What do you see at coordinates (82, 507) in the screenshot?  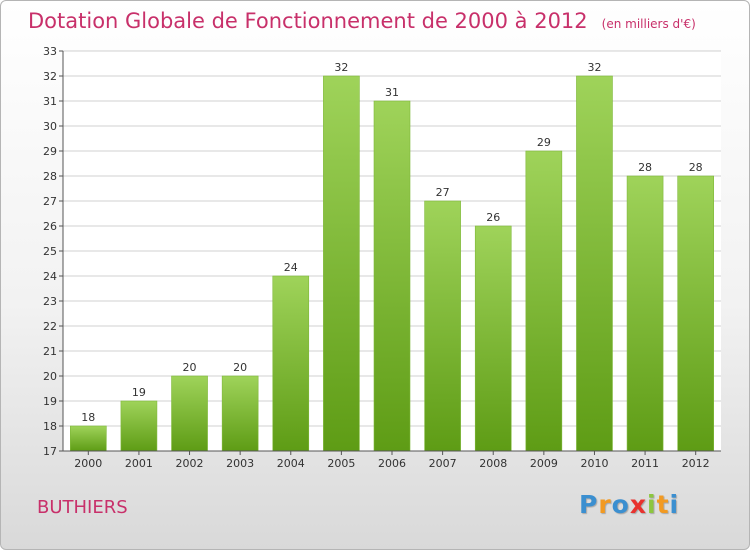 I see `commune-name: BUTHIERS` at bounding box center [82, 507].